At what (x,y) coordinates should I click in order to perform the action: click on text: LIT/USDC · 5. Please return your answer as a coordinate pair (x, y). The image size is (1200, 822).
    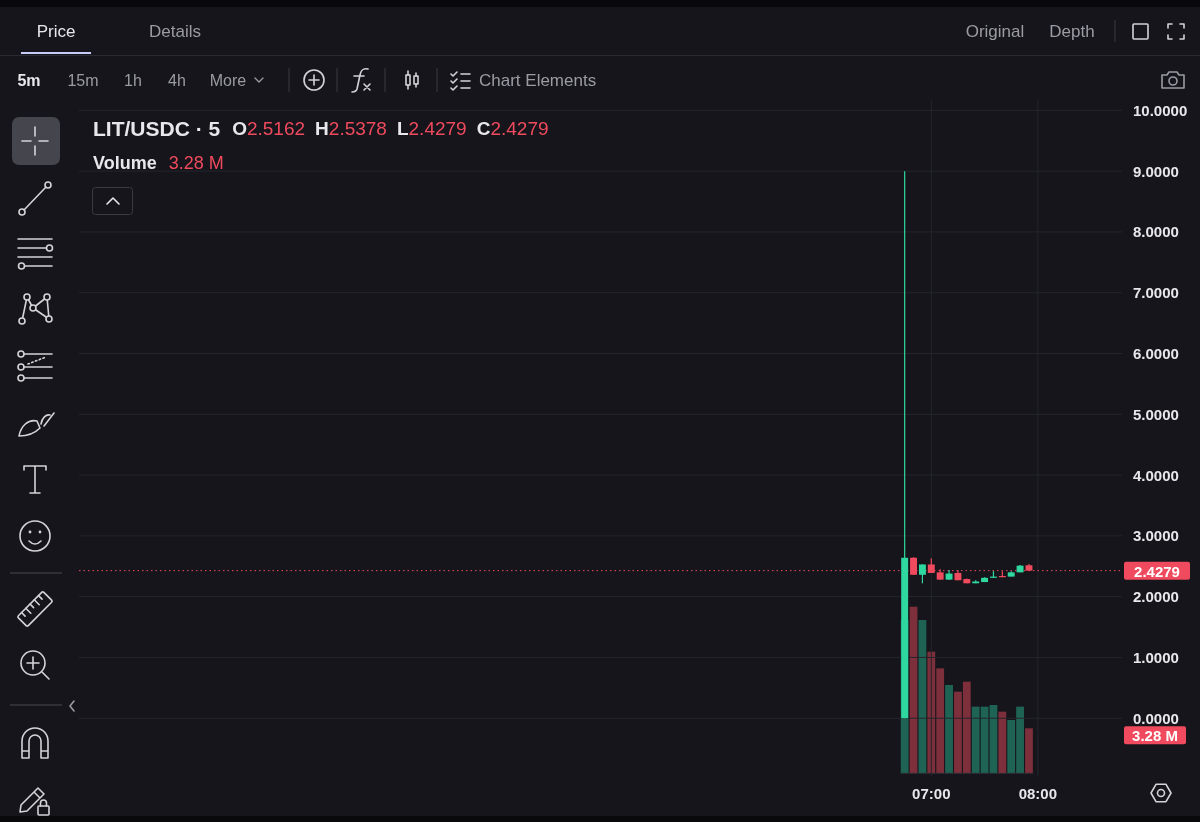
    Looking at the image, I should click on (157, 128).